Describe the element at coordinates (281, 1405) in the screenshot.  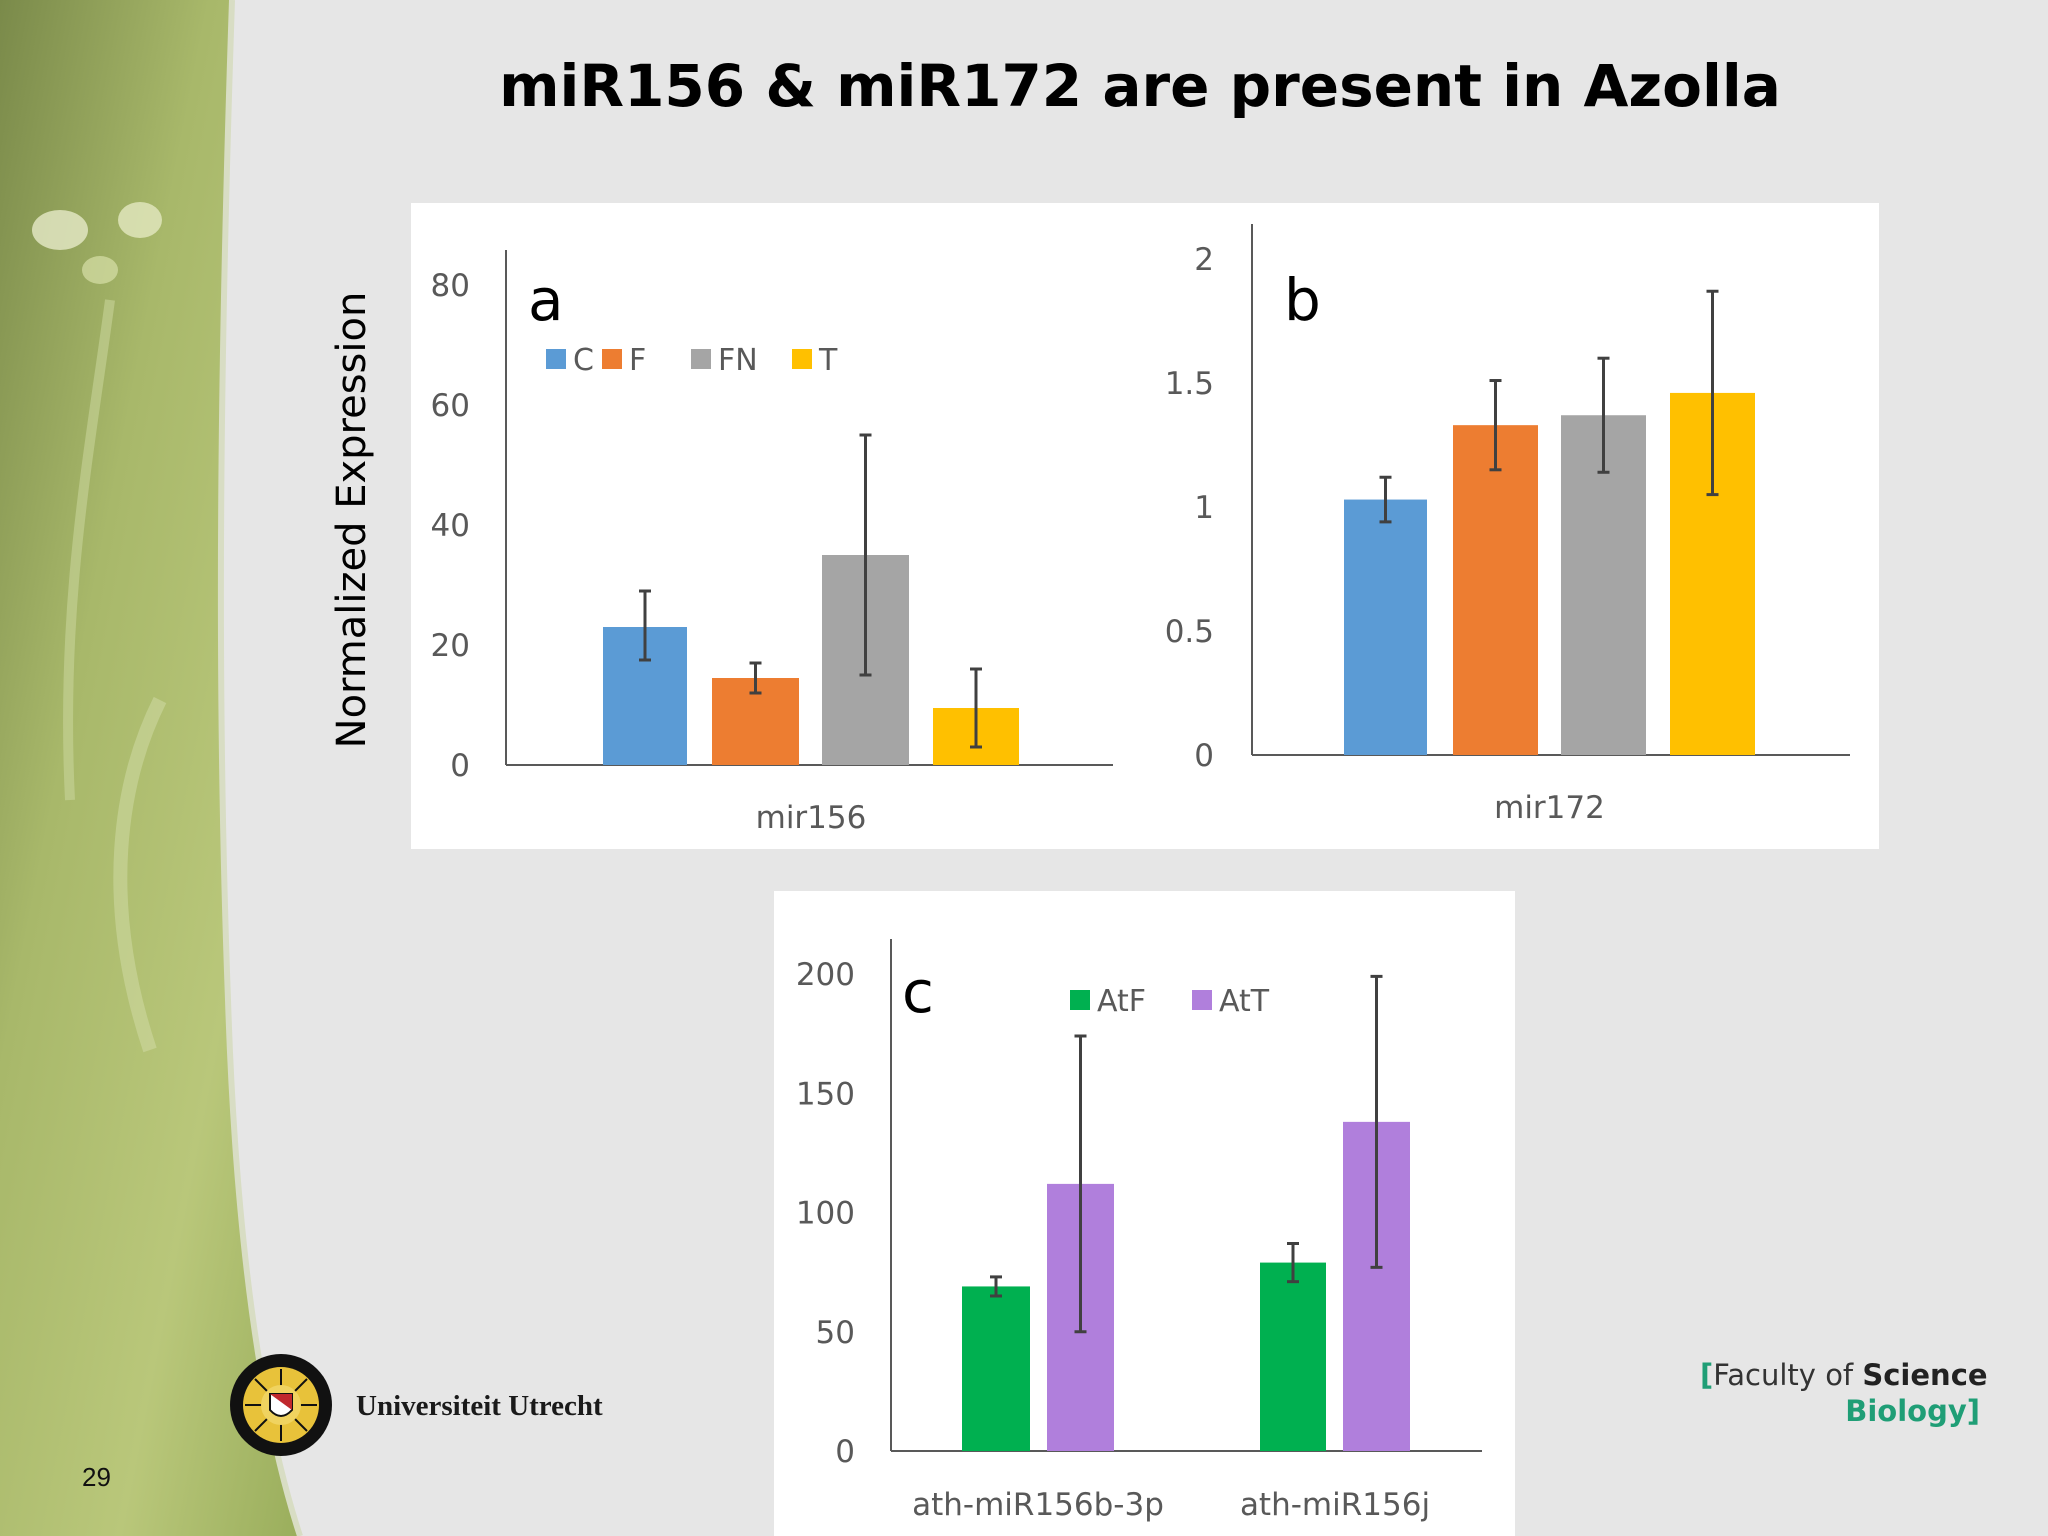
I see `university-seal-icon` at that location.